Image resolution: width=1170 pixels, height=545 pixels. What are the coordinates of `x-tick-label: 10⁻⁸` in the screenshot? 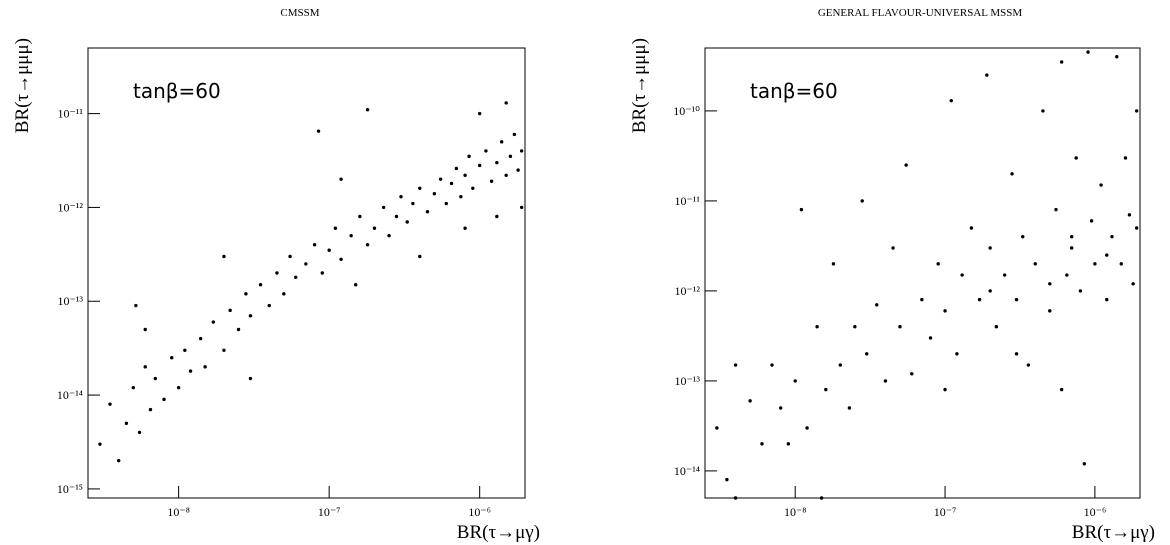 It's located at (178, 512).